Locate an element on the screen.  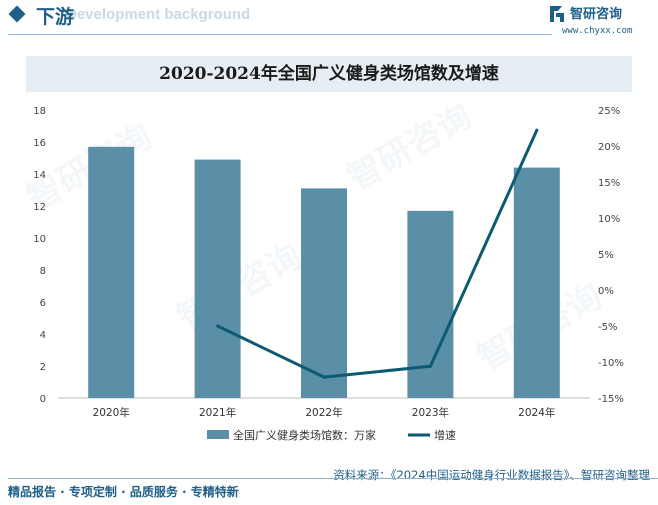
y-right-tick-label: 10% is located at coordinates (609, 219).